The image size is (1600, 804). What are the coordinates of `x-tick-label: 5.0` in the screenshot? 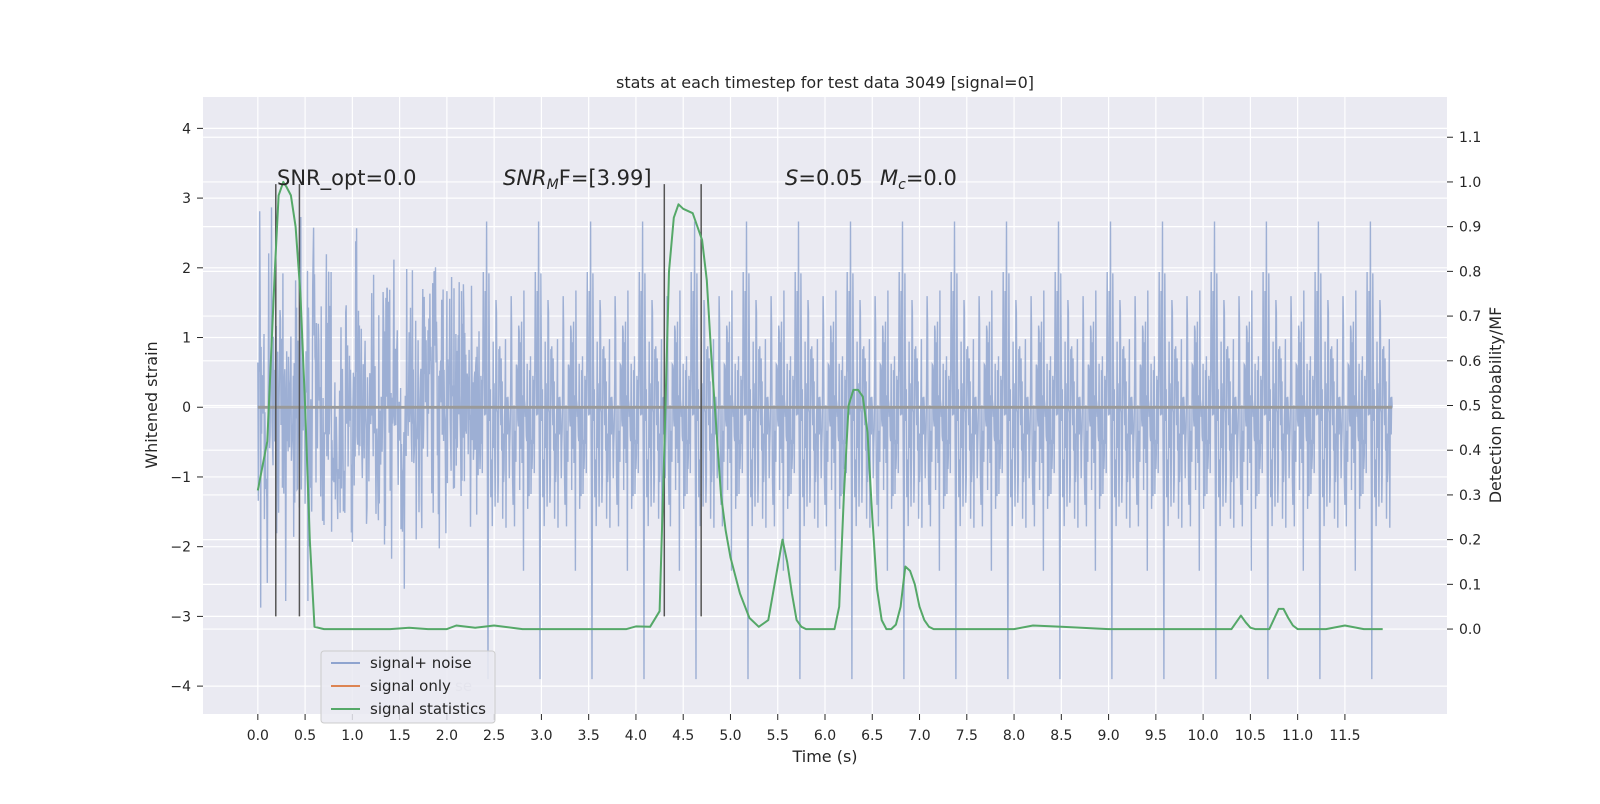 It's located at (730, 736).